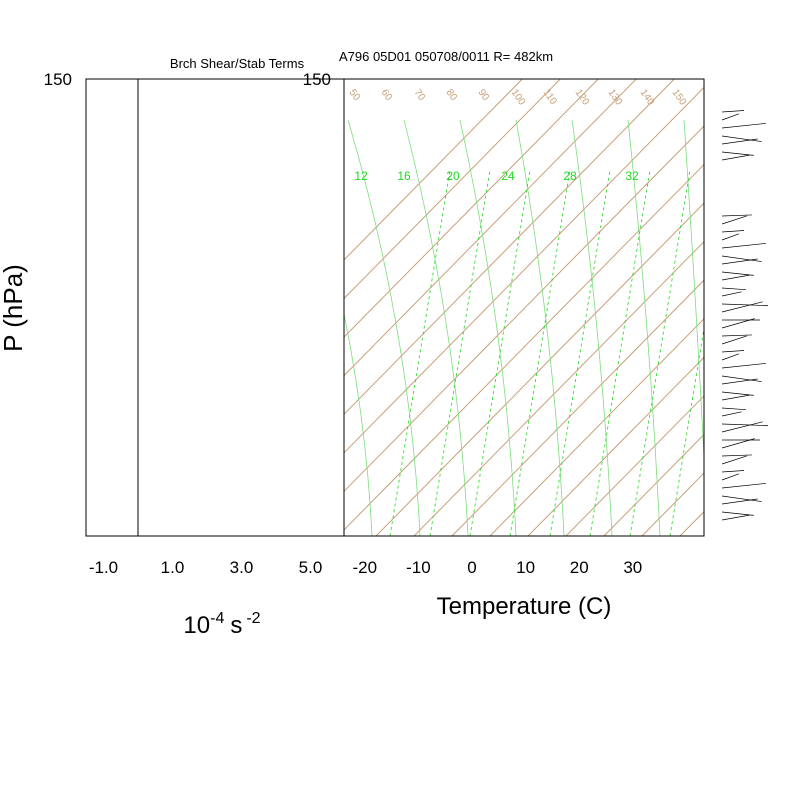 The height and width of the screenshot is (800, 800). What do you see at coordinates (355, 95) in the screenshot?
I see `isotherm-label: 50` at bounding box center [355, 95].